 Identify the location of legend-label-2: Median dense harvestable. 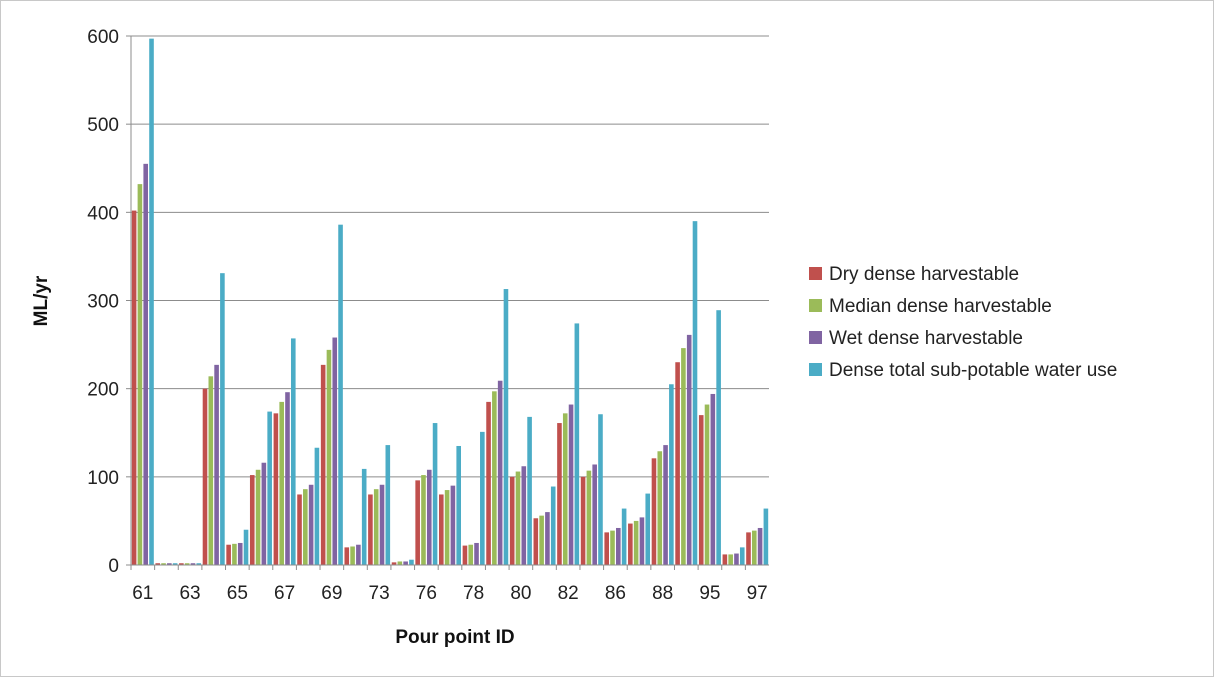
(940, 306).